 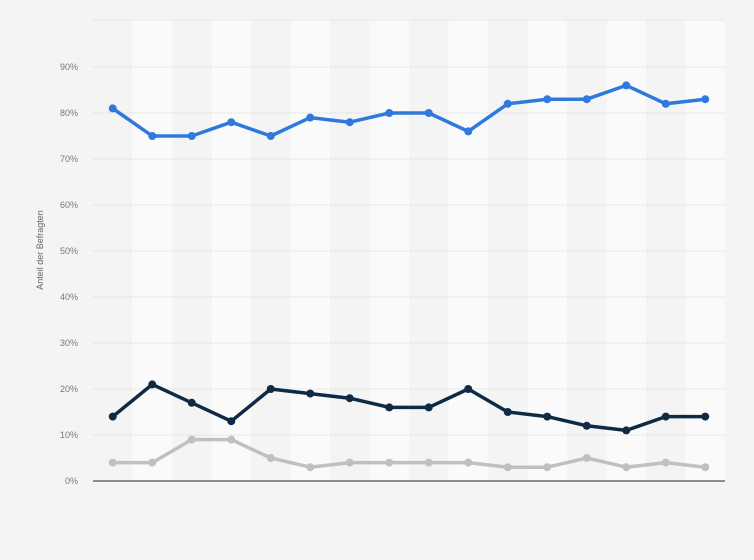 I want to click on y-tick-label: 0%, so click(x=71, y=481).